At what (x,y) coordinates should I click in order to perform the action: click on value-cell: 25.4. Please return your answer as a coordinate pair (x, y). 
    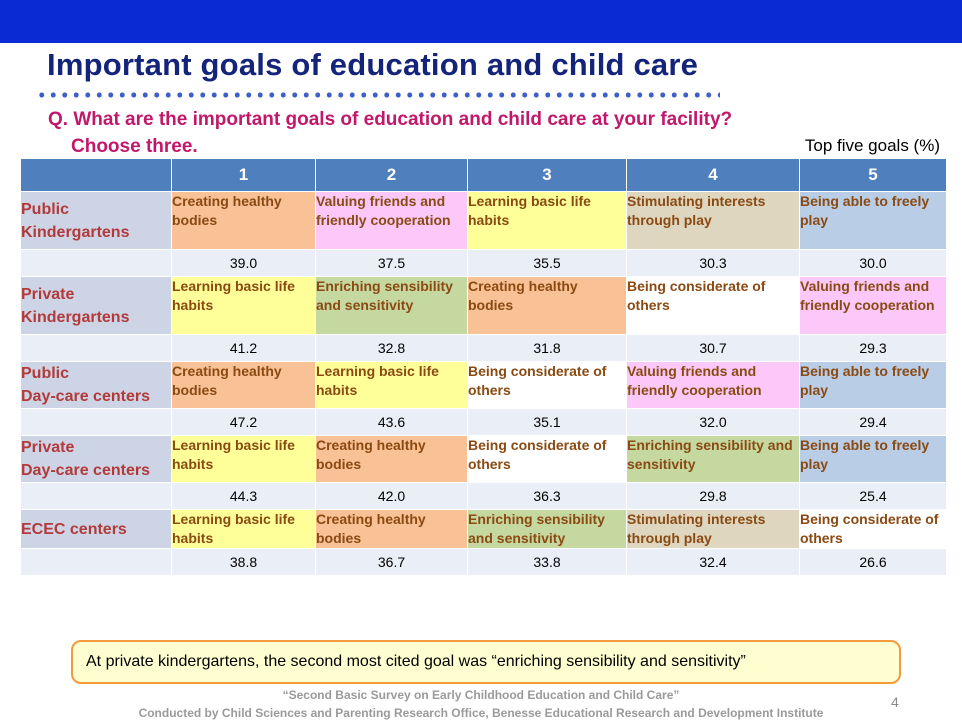
    Looking at the image, I should click on (873, 496).